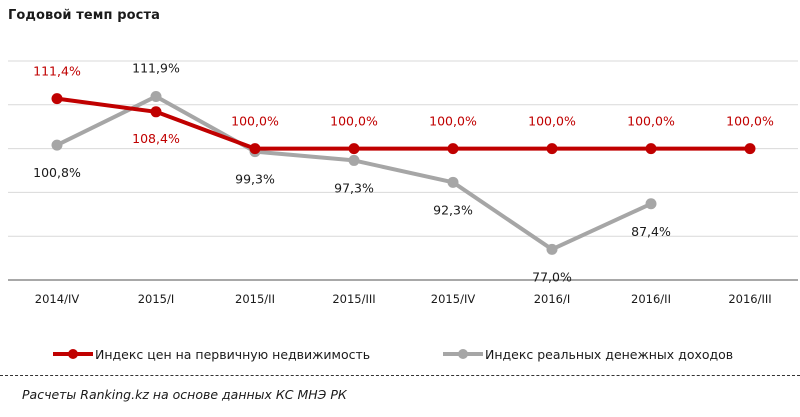 The image size is (800, 417). Describe the element at coordinates (255, 179) in the screenshot. I see `svg-text: 99,3%` at that location.